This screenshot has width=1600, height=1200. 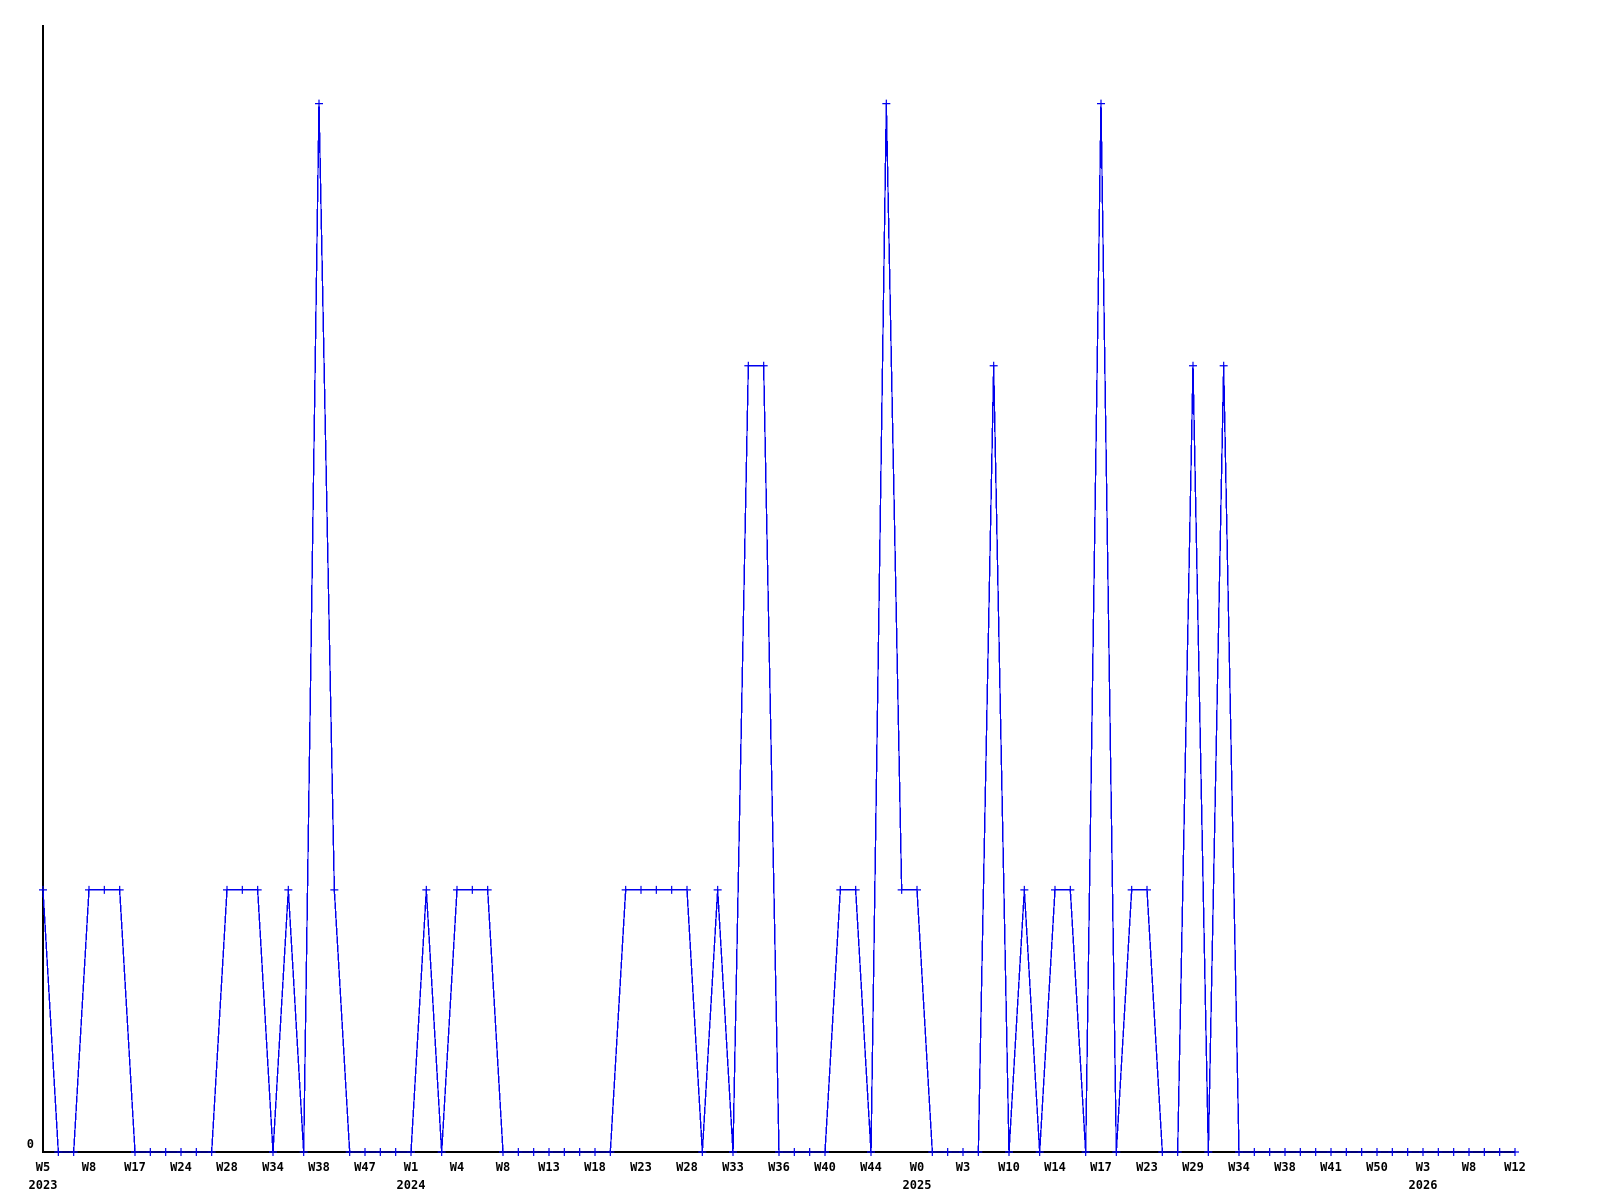 What do you see at coordinates (871, 1167) in the screenshot?
I see `x-tick-label-week: W44` at bounding box center [871, 1167].